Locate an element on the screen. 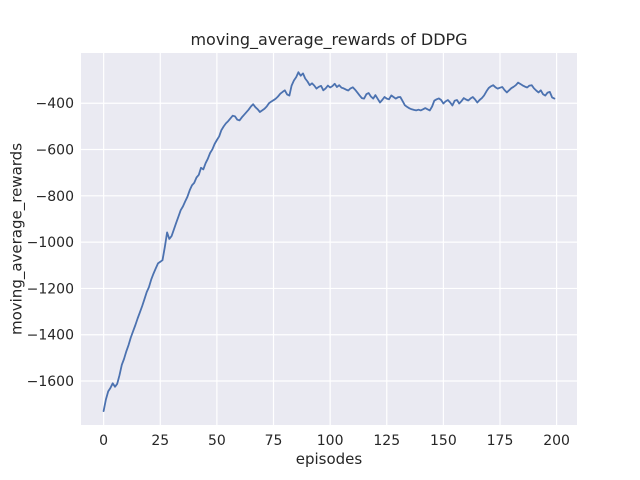 The image size is (640, 480). x-tick-label: 0 is located at coordinates (103, 441).